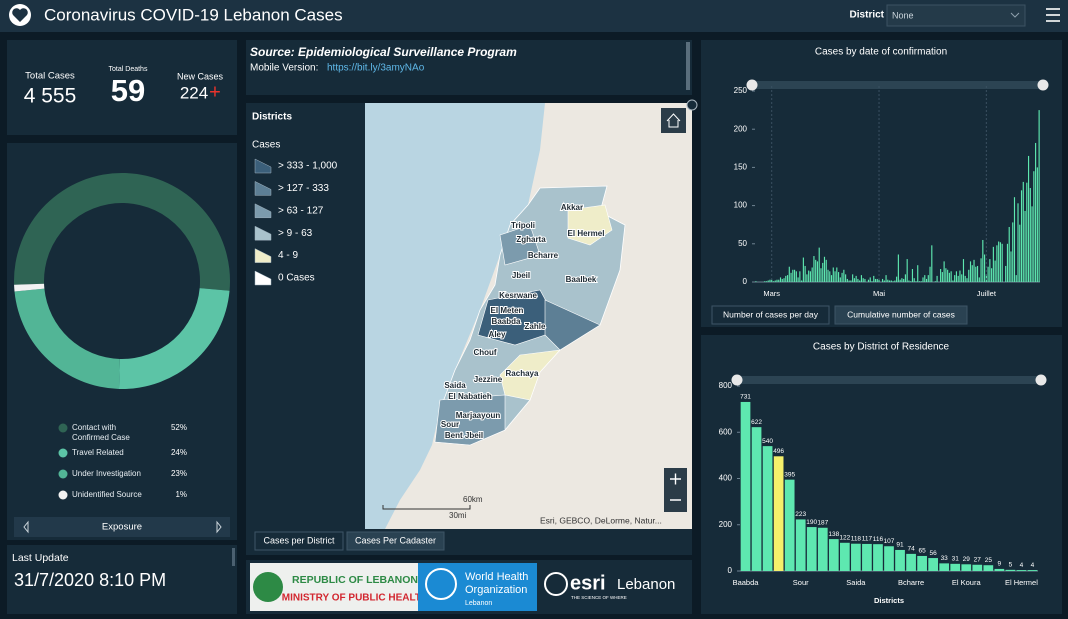 Image resolution: width=1068 pixels, height=619 pixels. Describe the element at coordinates (122, 579) in the screenshot. I see `last-update-panel` at that location.